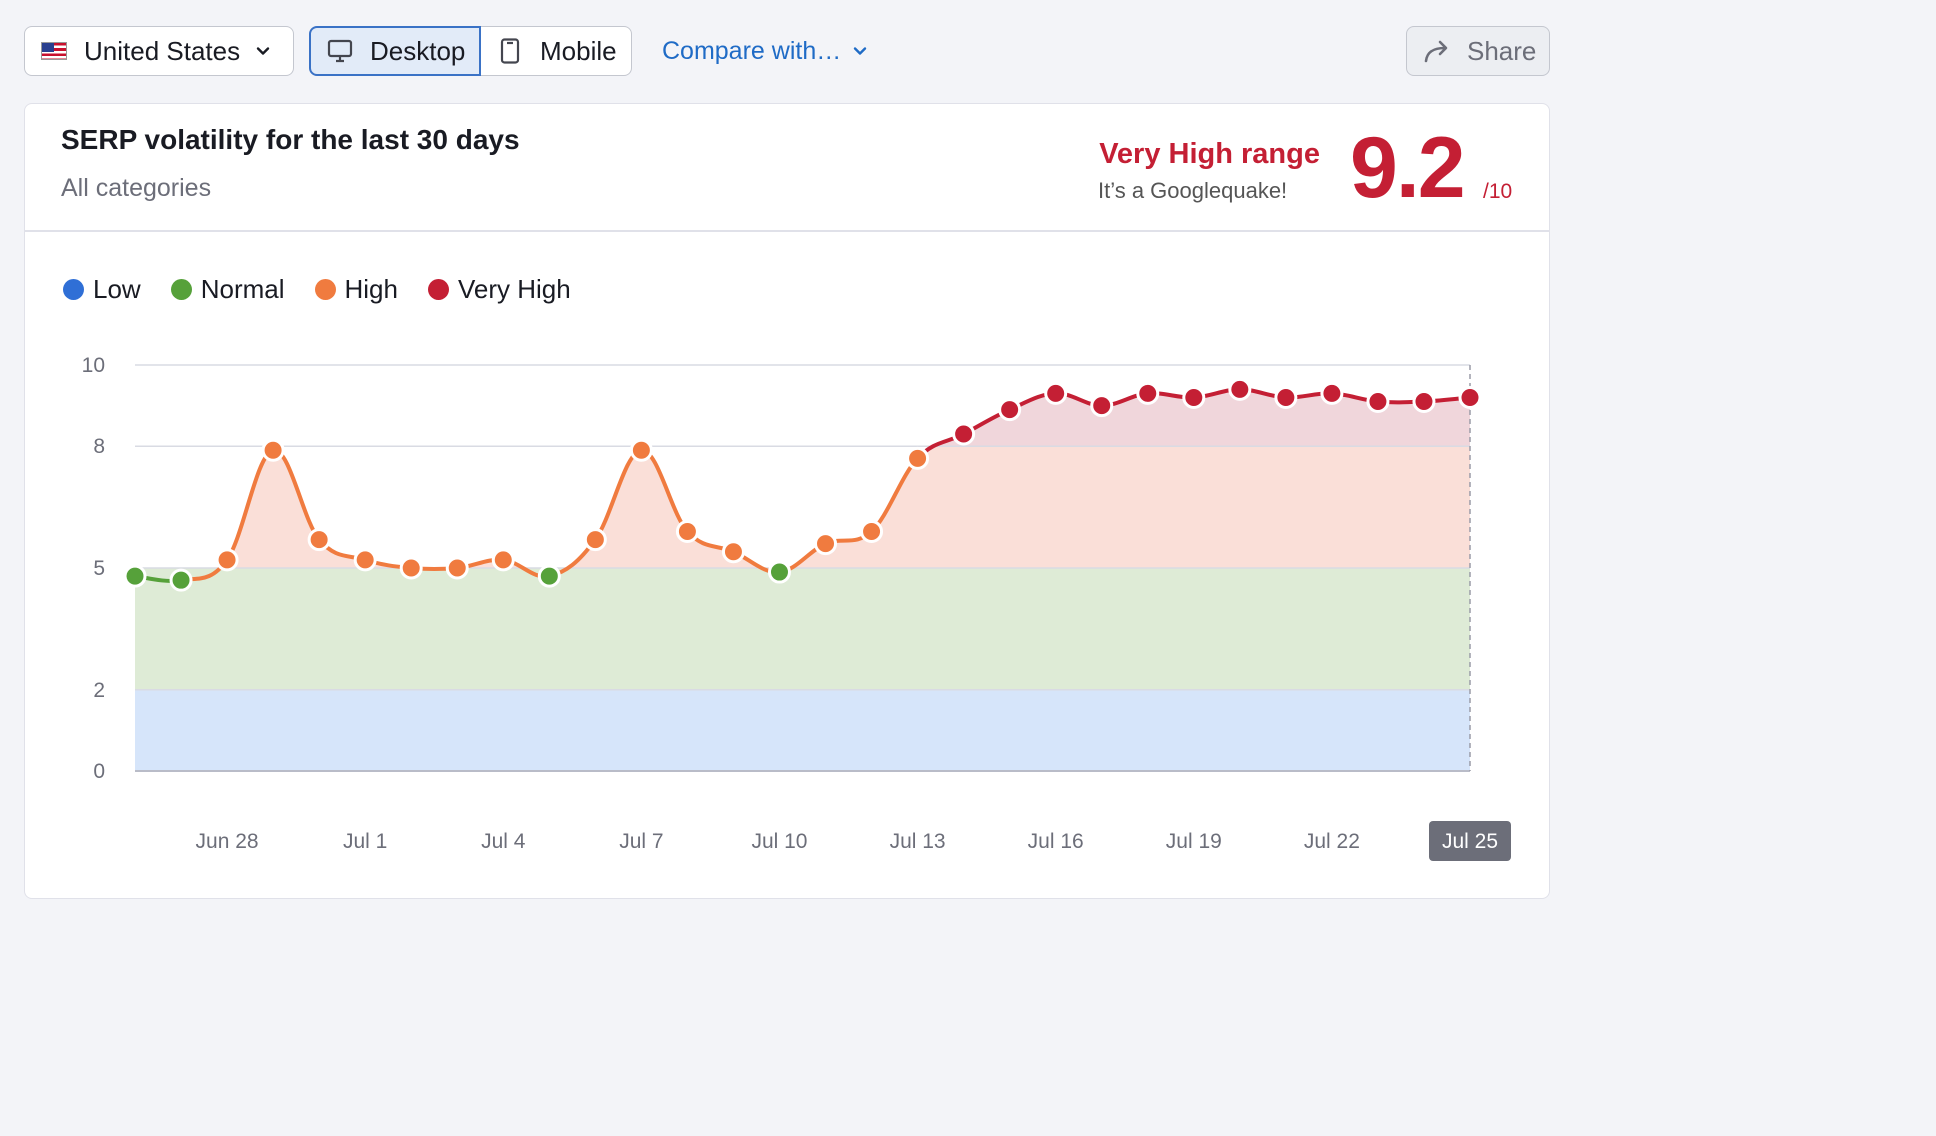 This screenshot has width=1936, height=1136. Describe the element at coordinates (365, 841) in the screenshot. I see `x-tick-label: Jul 1` at that location.